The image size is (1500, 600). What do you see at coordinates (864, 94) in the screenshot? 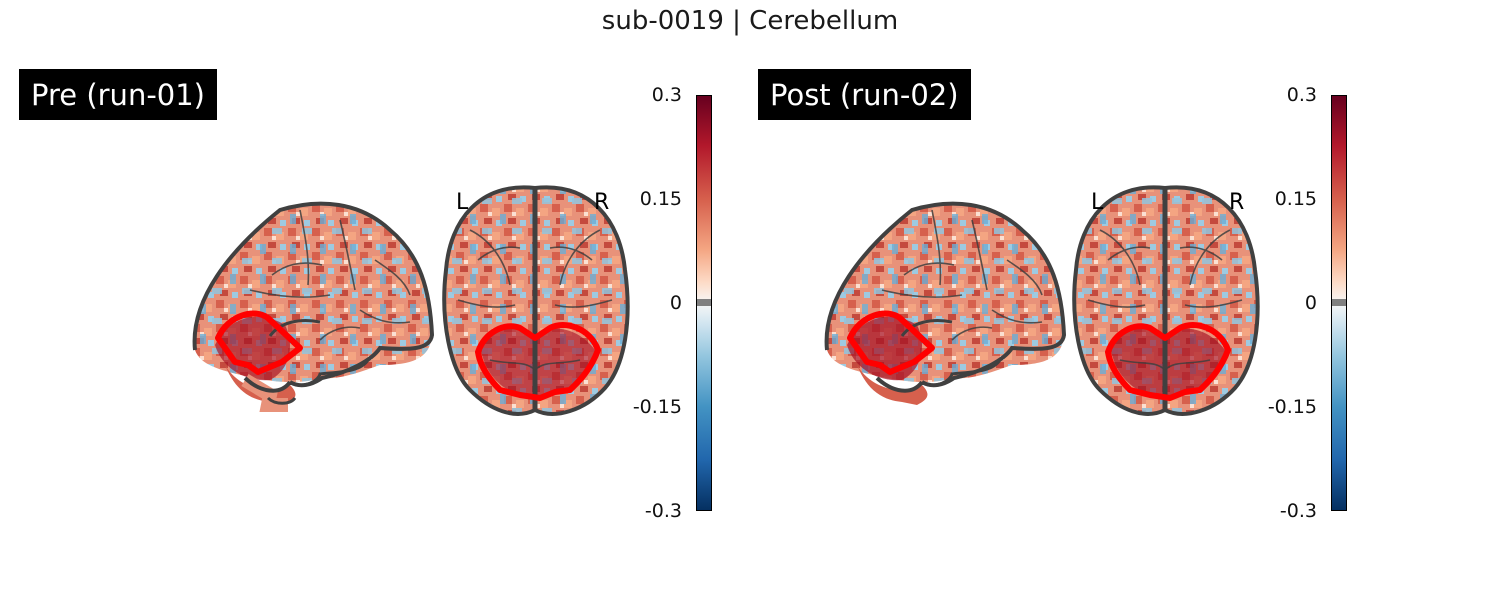
I see `panel-label: Post (run-02)` at bounding box center [864, 94].